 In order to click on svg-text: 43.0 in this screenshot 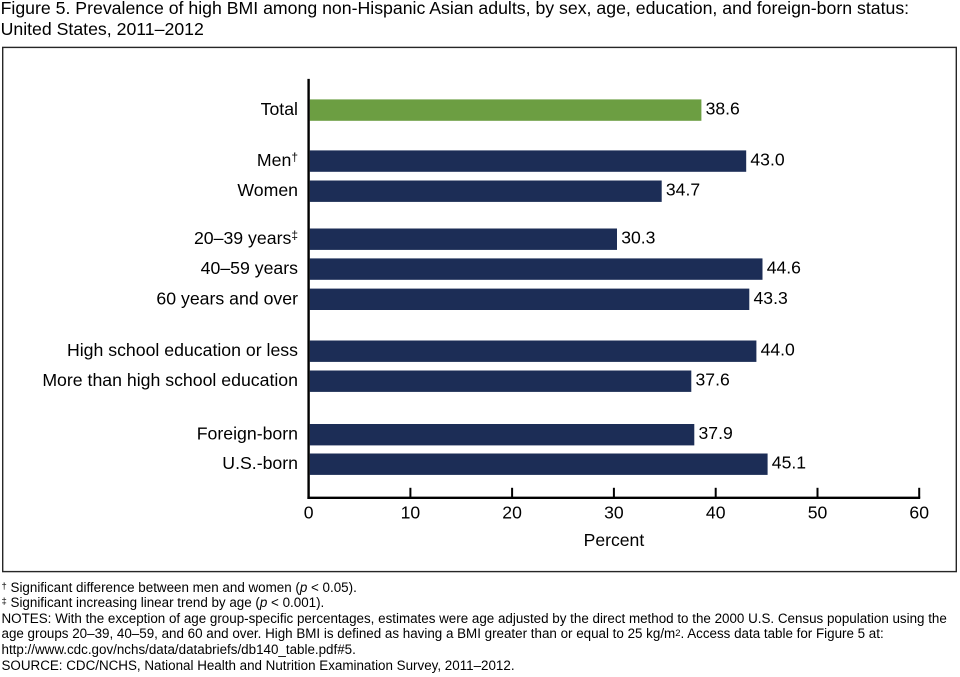, I will do `click(767, 160)`.